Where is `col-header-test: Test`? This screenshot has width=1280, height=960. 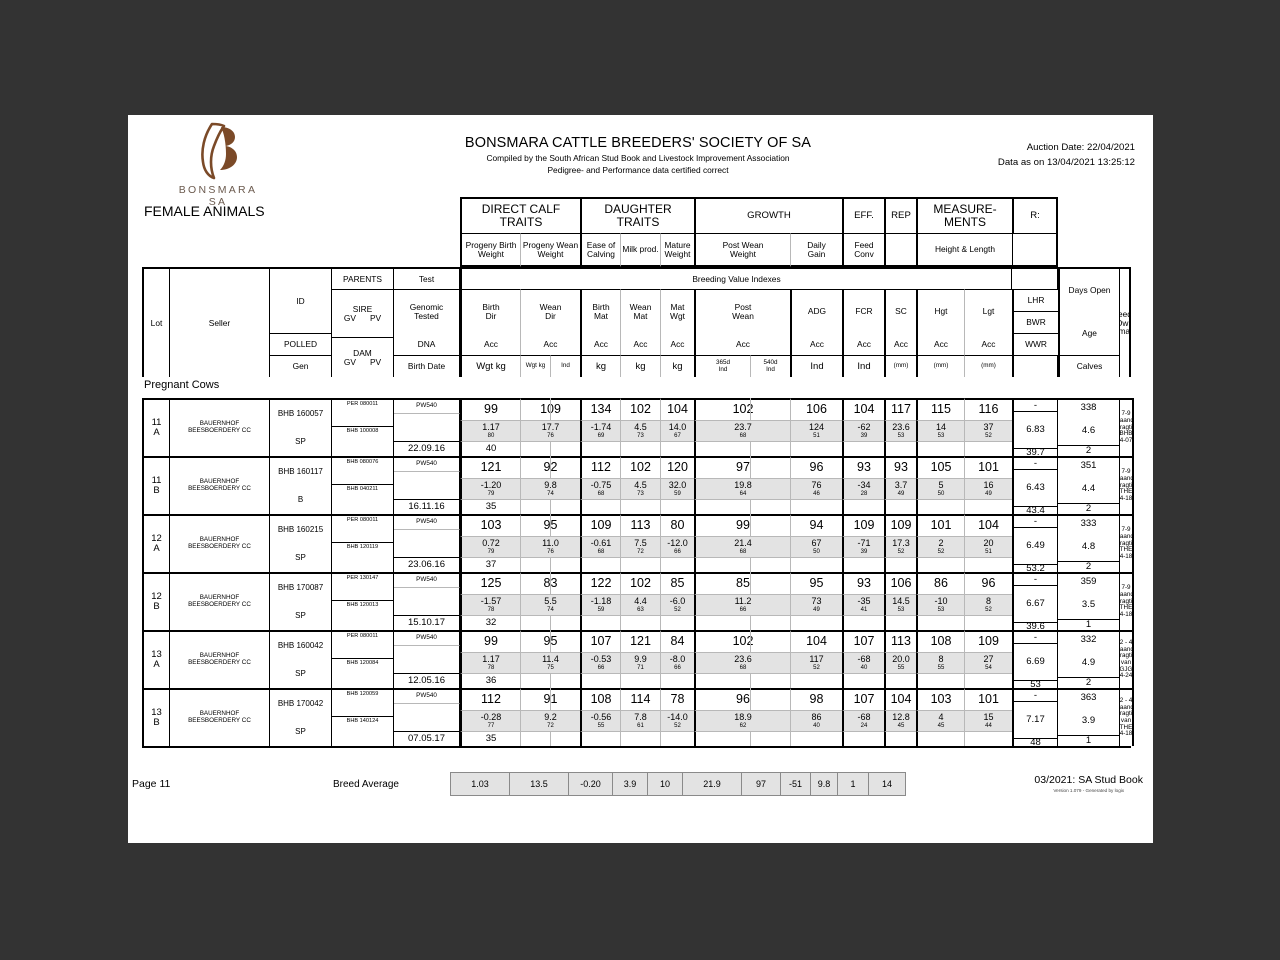
col-header-test: Test is located at coordinates (427, 278).